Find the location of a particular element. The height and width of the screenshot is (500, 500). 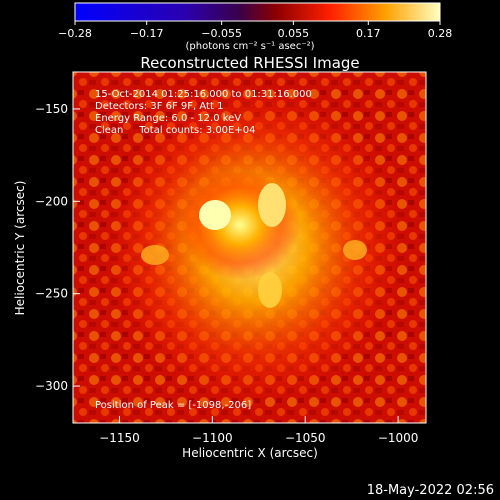

peak-position-label: Position of Peak = [-1098,-206] is located at coordinates (173, 405).